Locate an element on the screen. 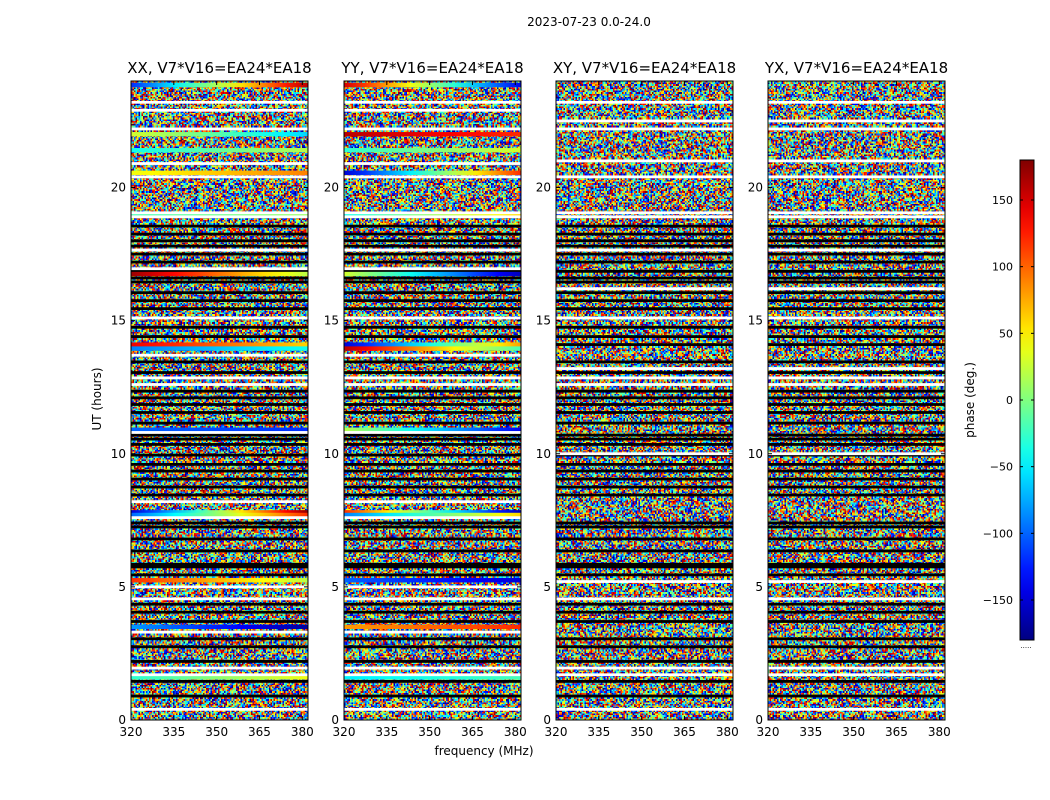  axes-frame-xy is located at coordinates (644, 400).